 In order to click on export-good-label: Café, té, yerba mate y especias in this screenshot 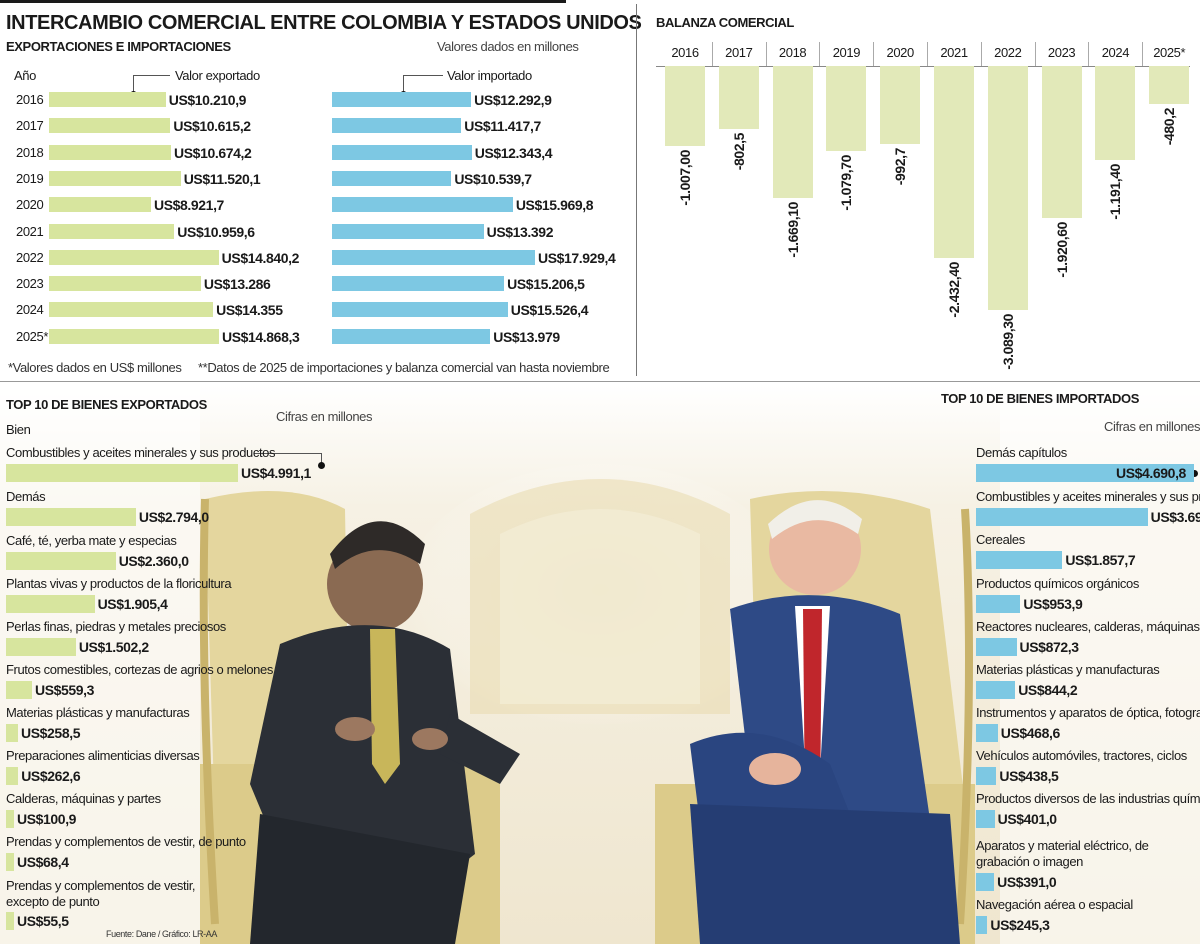, I will do `click(91, 540)`.